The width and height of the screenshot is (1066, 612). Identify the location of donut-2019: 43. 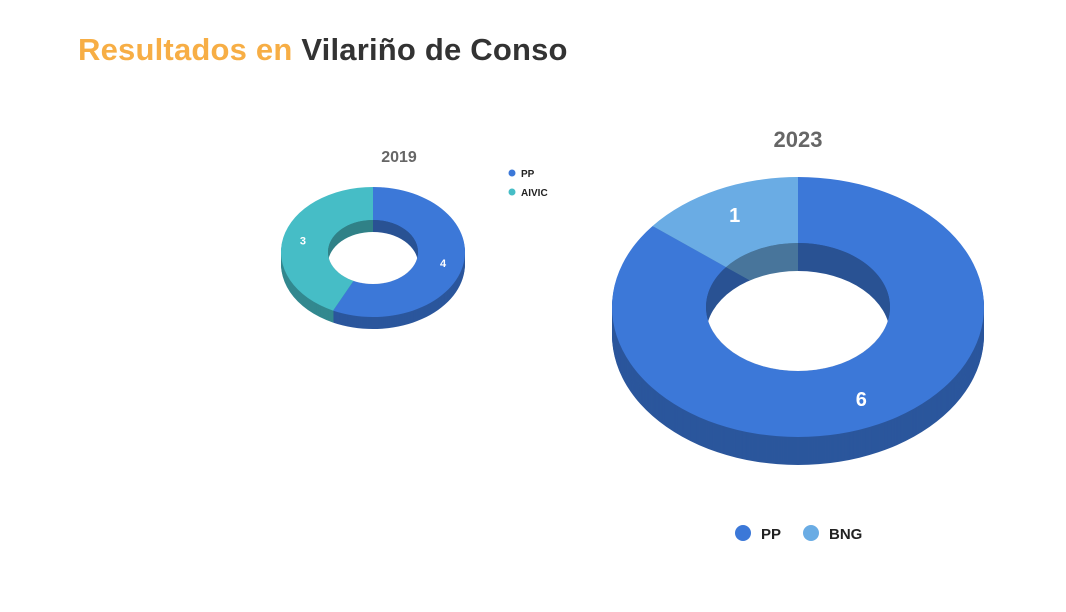
(372, 258).